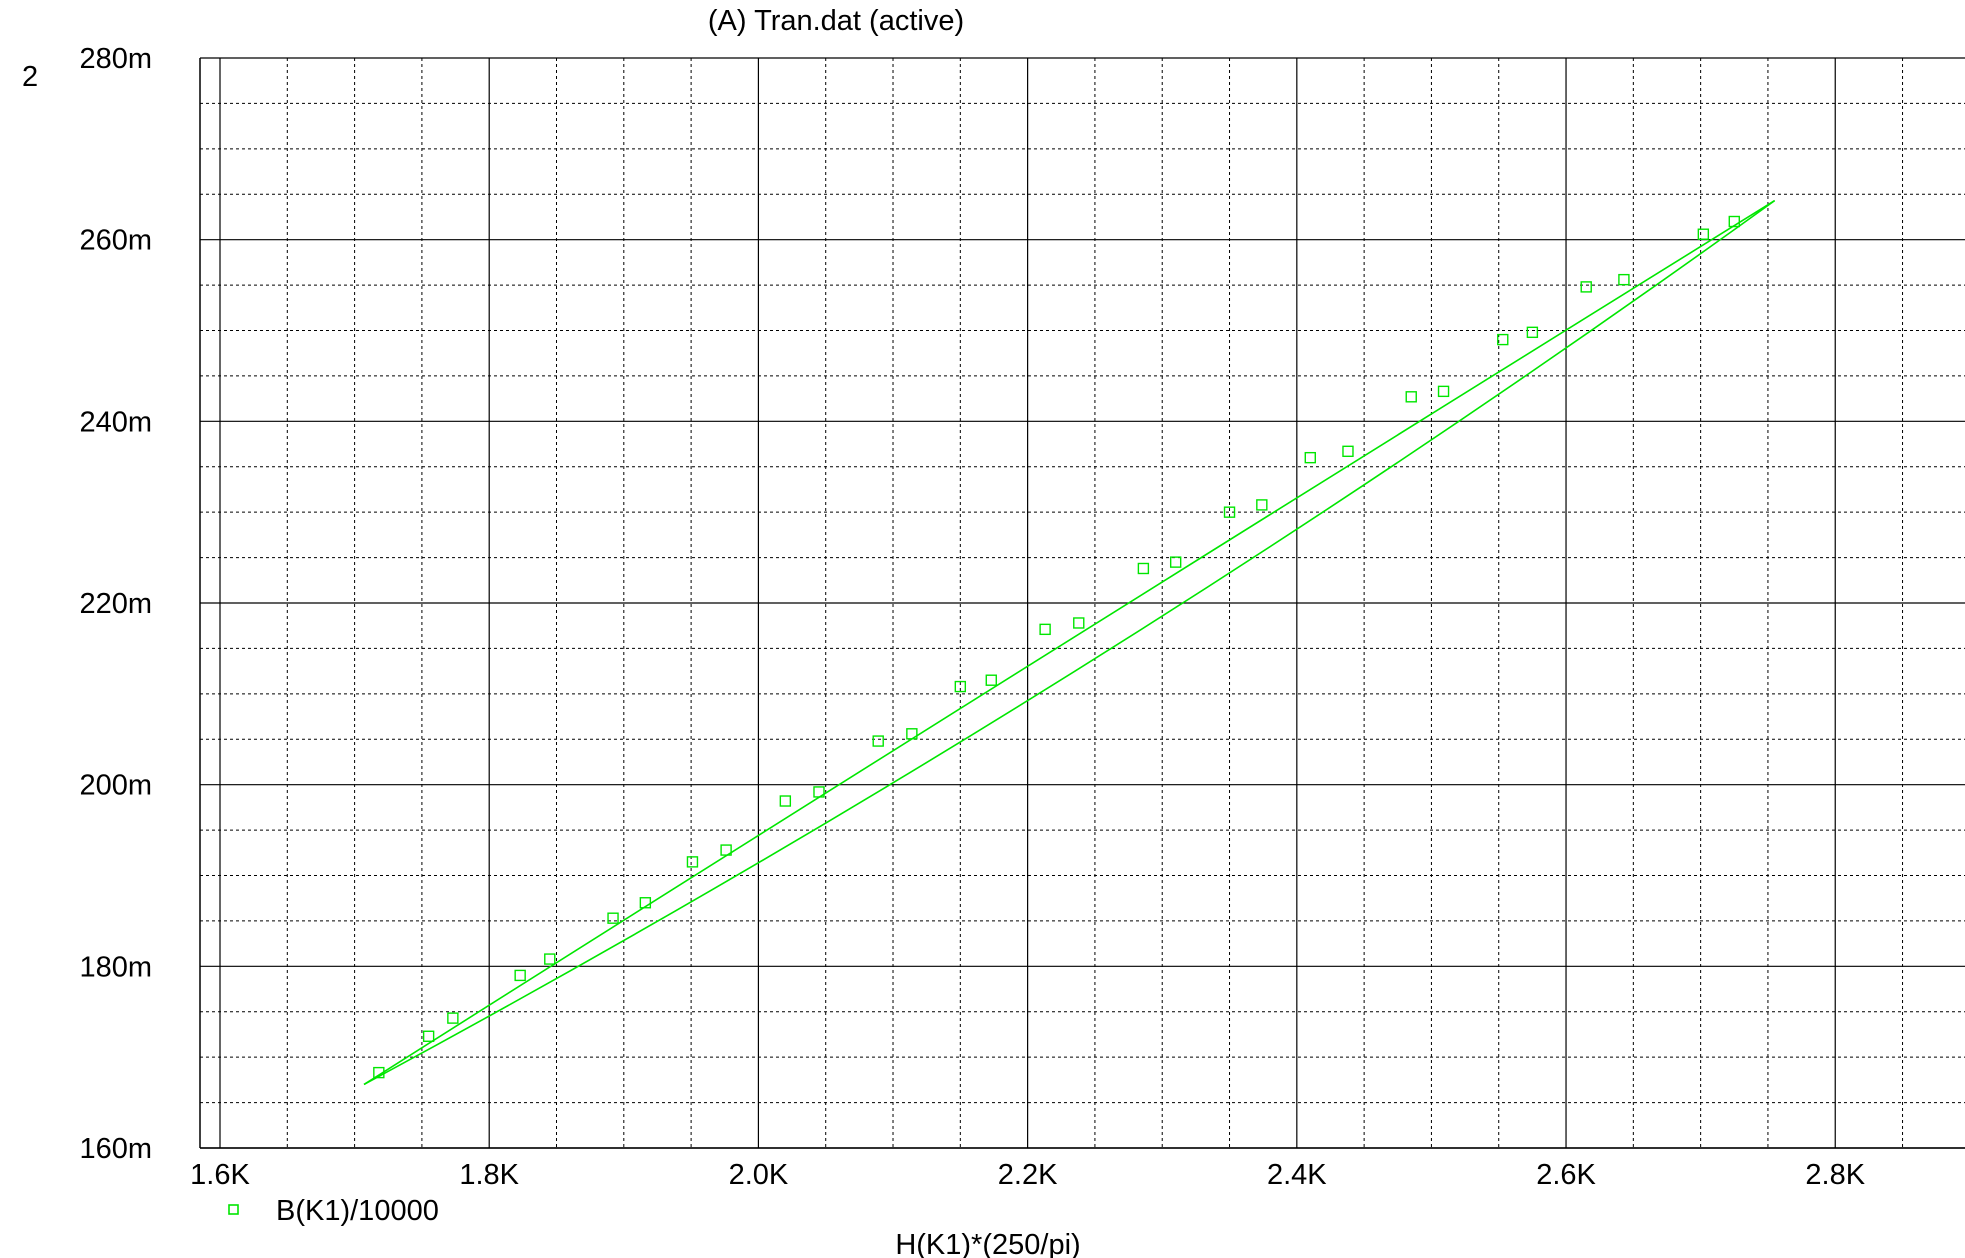 This screenshot has height=1258, width=1965. I want to click on x-tick-label: 2.2K, so click(1028, 1175).